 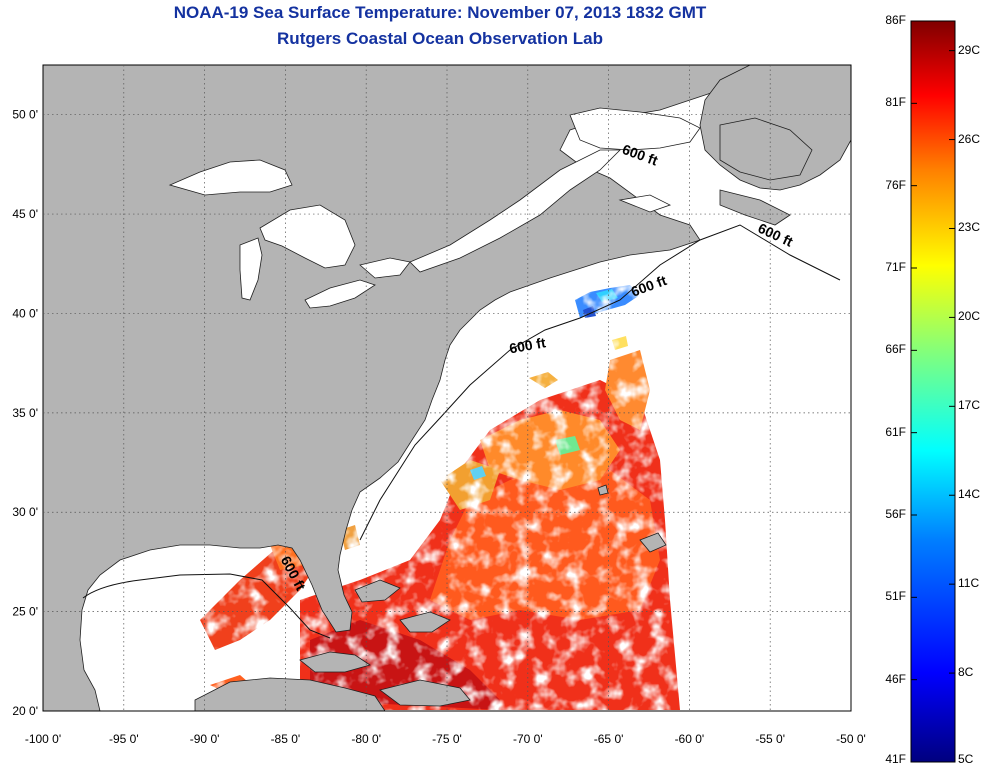 I want to click on x-tick-label: -65 0', so click(x=609, y=739).